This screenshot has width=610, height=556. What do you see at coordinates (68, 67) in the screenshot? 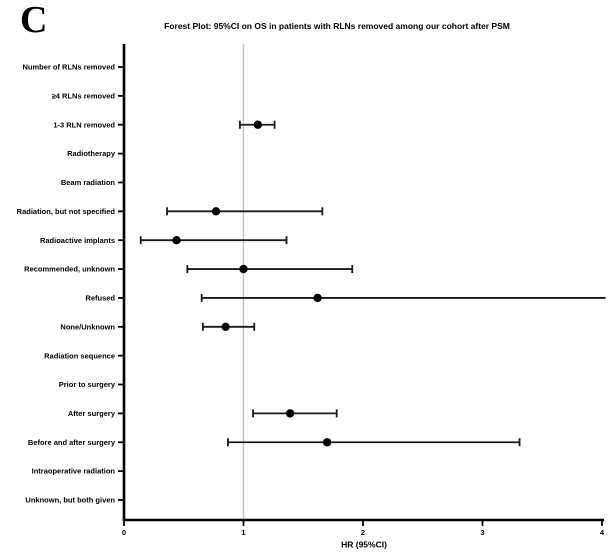
I see `row-label: Number of RLNs removed` at bounding box center [68, 67].